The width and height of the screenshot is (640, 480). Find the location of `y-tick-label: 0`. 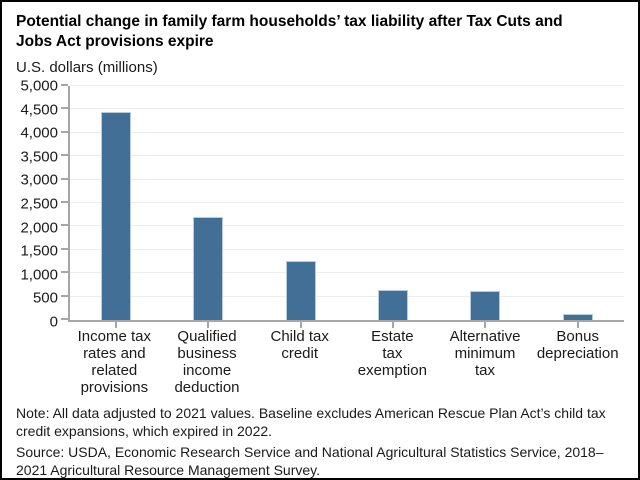

y-tick-label: 0 is located at coordinates (53, 322).